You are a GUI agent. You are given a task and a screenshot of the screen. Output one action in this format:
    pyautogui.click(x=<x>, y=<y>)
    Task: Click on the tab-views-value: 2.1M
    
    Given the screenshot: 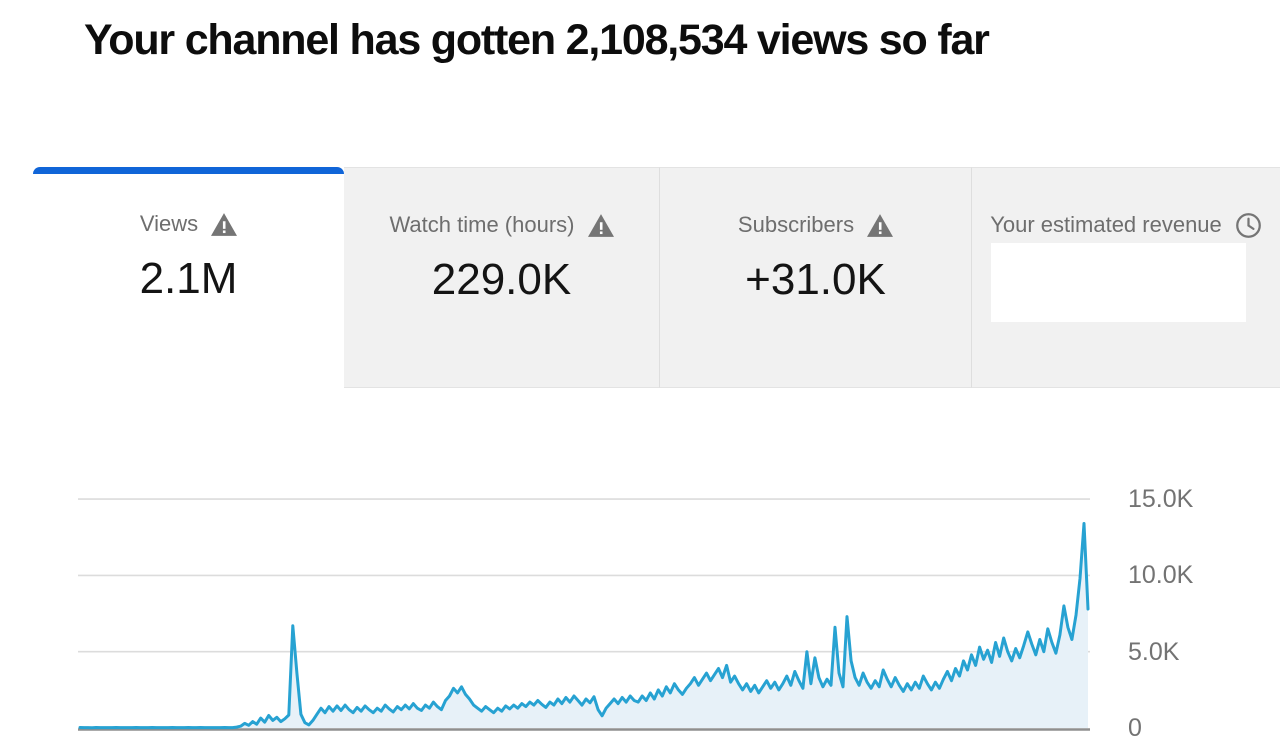 What is the action you would take?
    pyautogui.click(x=188, y=278)
    